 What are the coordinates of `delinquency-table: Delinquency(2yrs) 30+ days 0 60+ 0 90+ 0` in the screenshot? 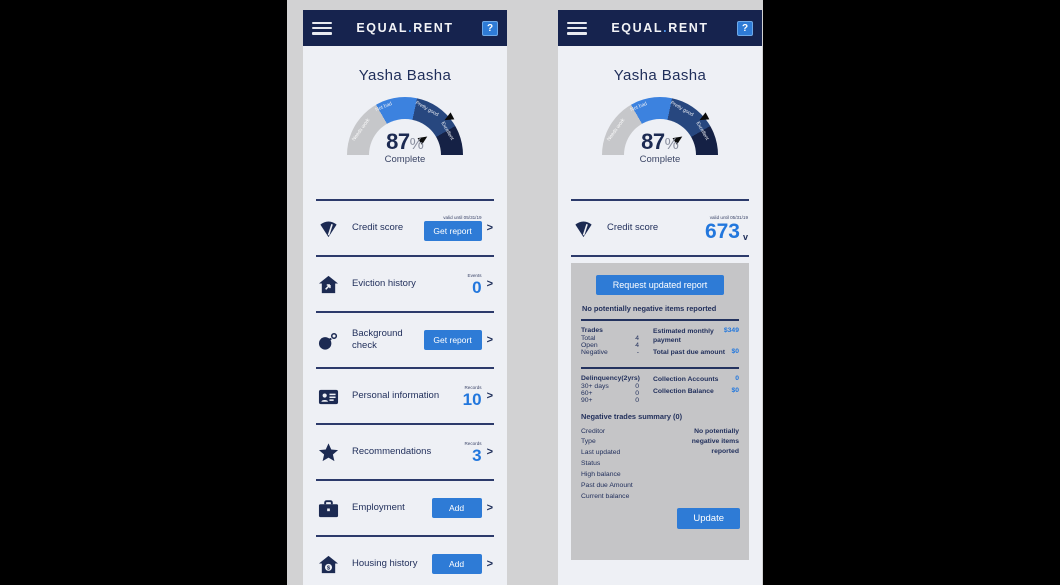 It's located at (617, 389).